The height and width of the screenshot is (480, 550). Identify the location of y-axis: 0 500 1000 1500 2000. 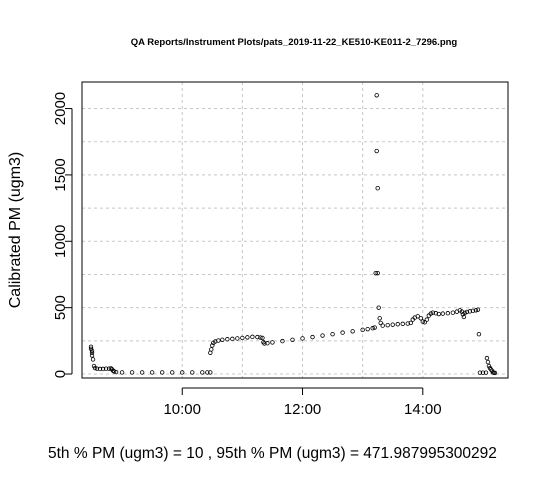
(62, 235).